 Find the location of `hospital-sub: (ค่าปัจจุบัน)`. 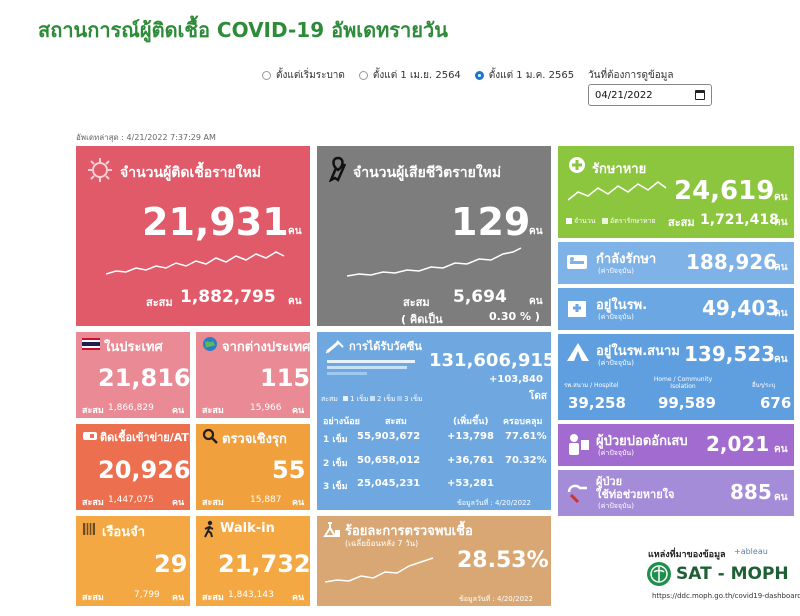

hospital-sub: (ค่าปัจจุบัน) is located at coordinates (616, 317).